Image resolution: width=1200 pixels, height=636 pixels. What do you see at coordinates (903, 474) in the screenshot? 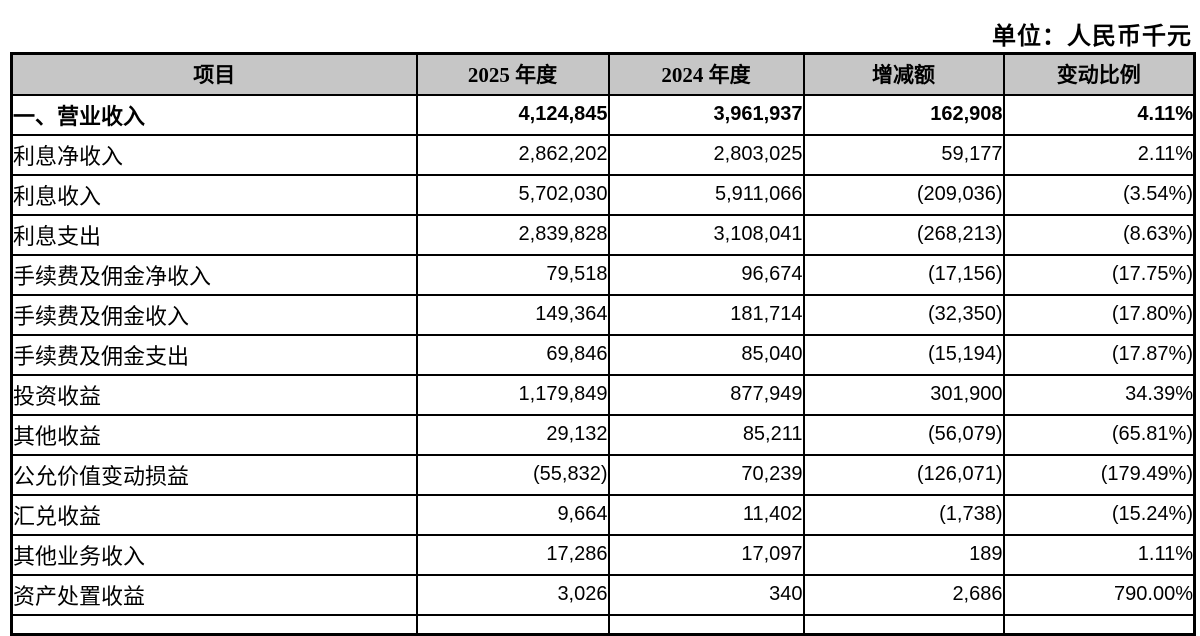
I see `change-amount: (126,071)` at bounding box center [903, 474].